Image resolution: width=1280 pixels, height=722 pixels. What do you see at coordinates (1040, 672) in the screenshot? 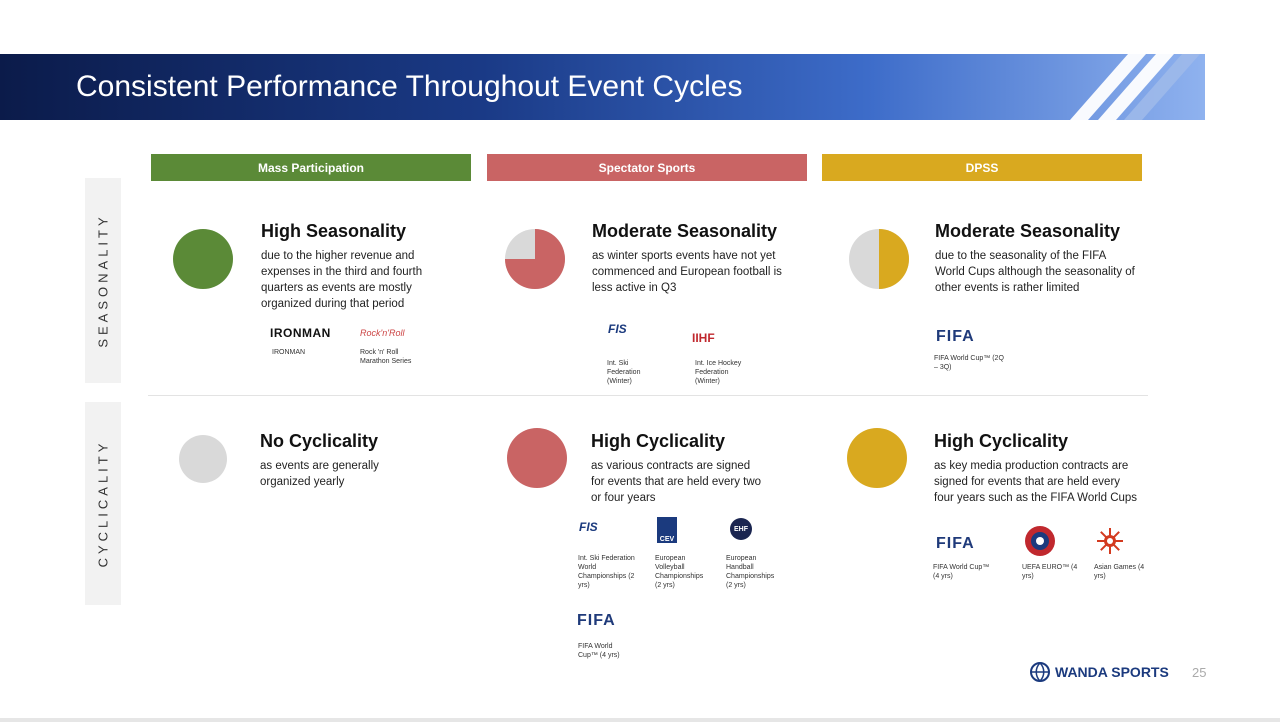
I see `wanda-globe-icon` at bounding box center [1040, 672].